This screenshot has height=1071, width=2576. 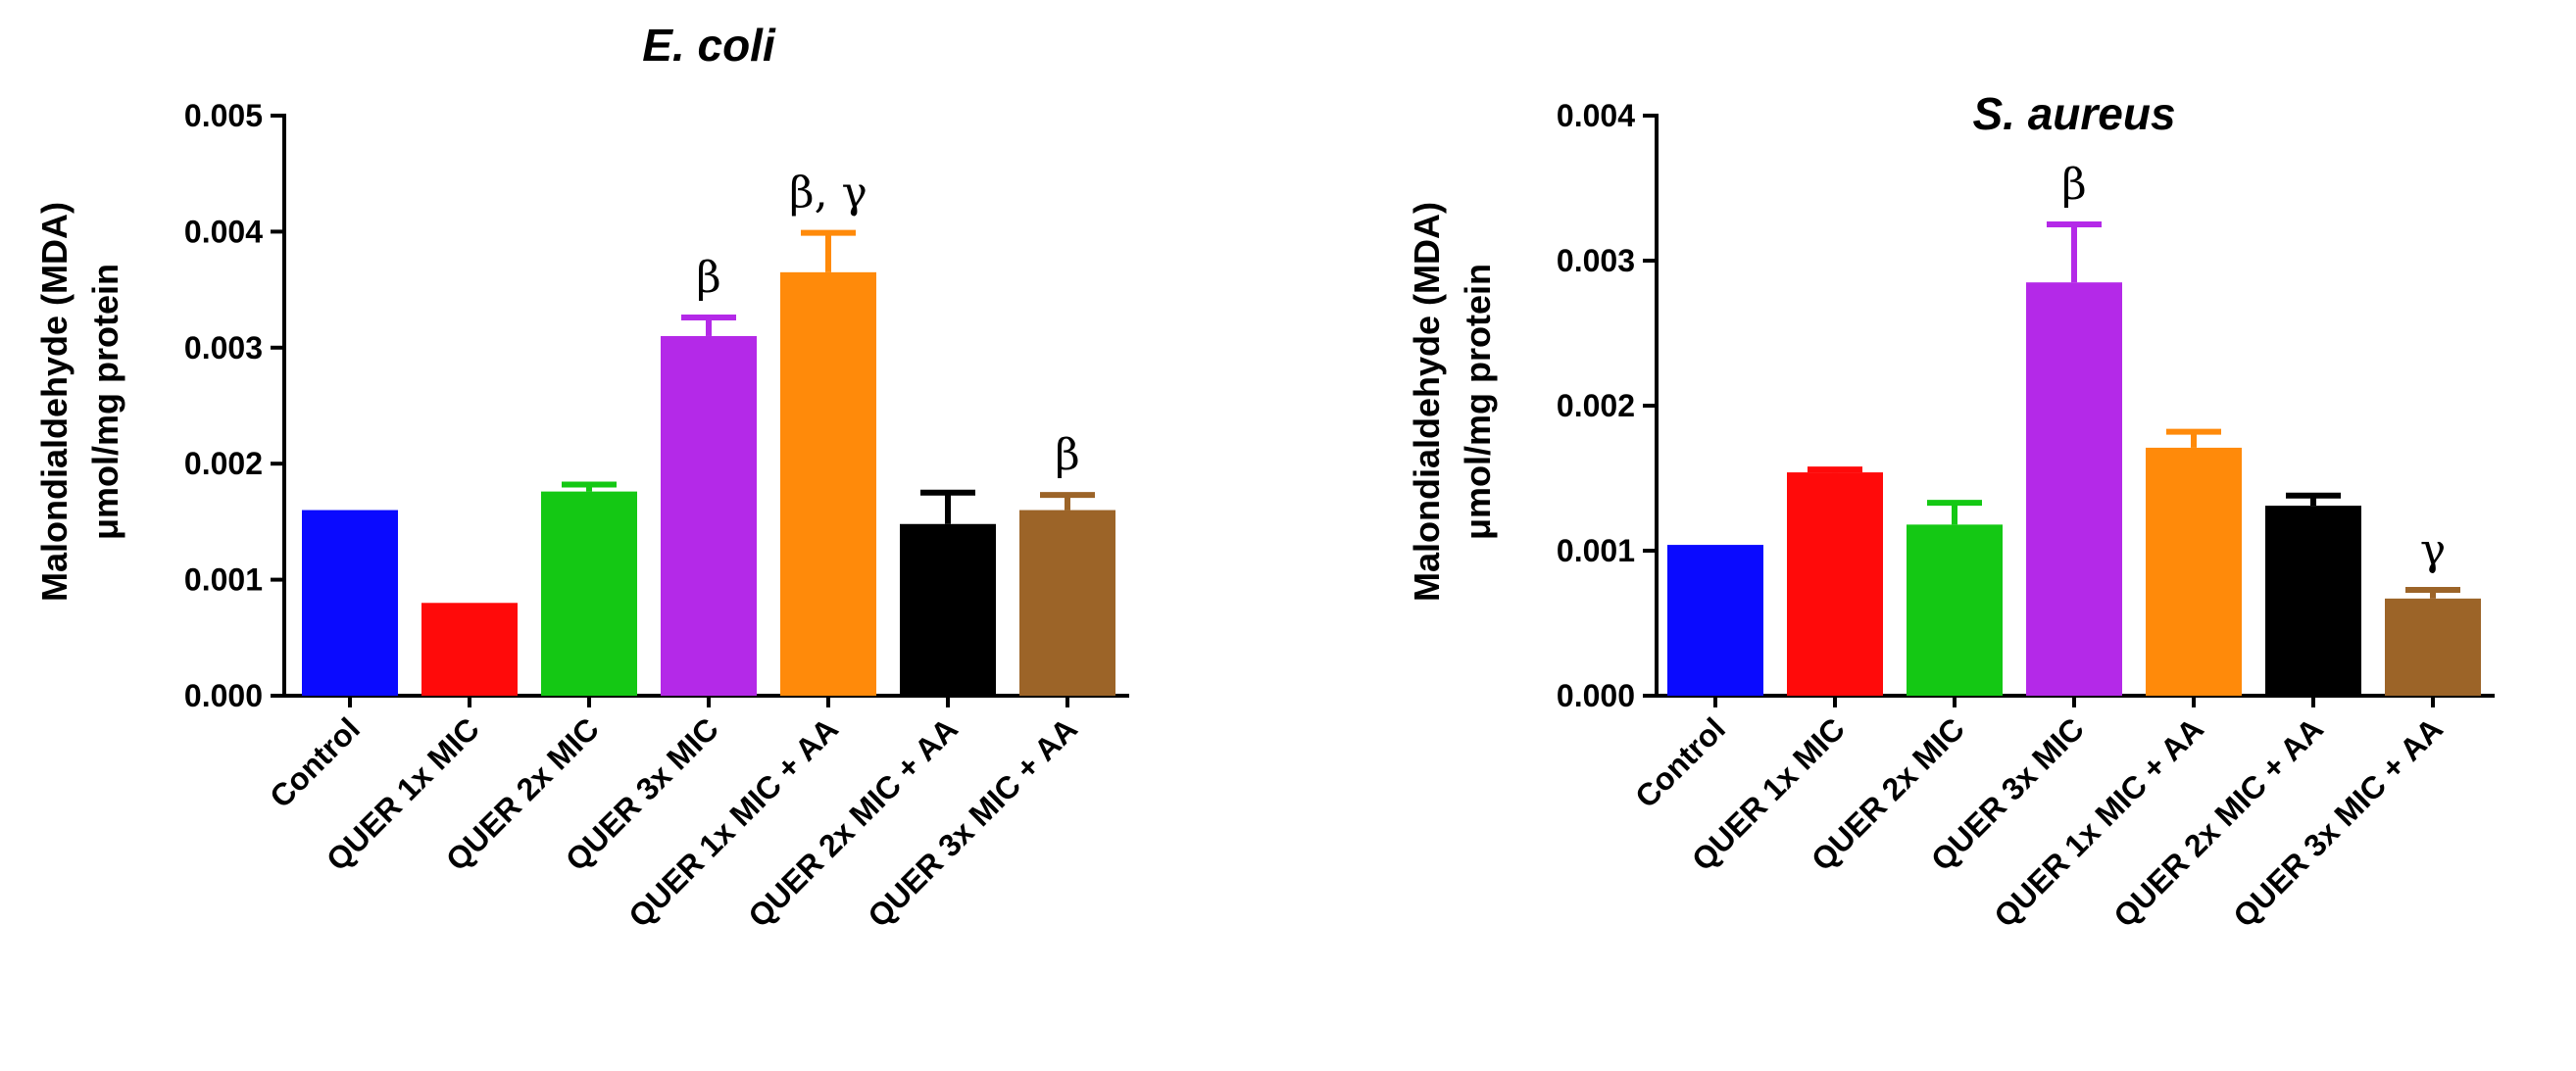 I want to click on chart-title: S. aureus, so click(x=2073, y=113).